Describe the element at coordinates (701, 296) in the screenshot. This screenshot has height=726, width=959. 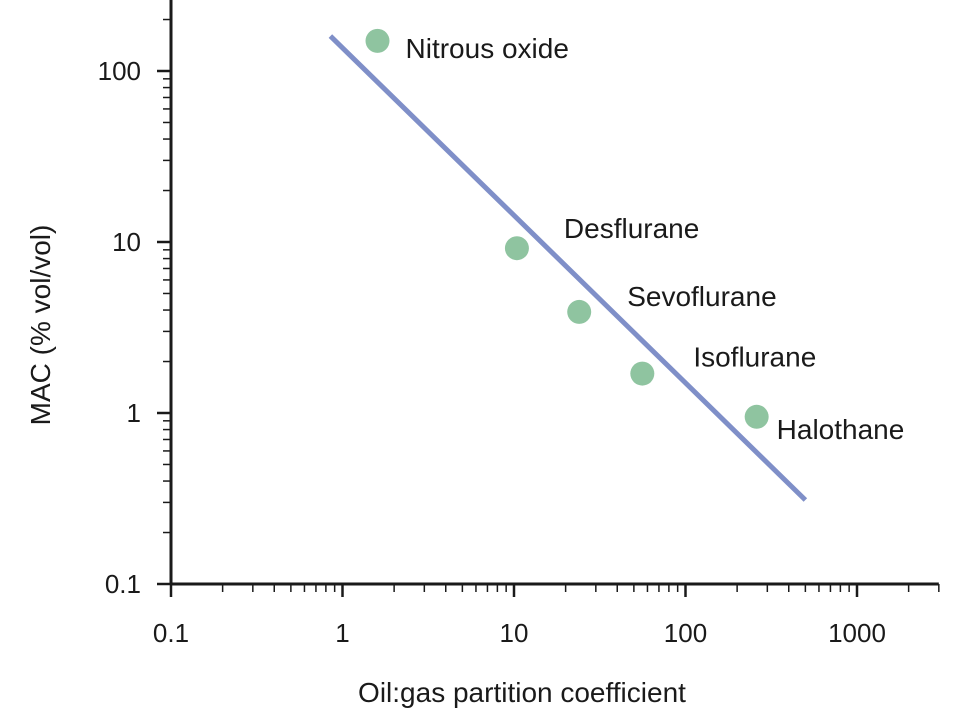
I see `data-point-label: Sevoflurane` at that location.